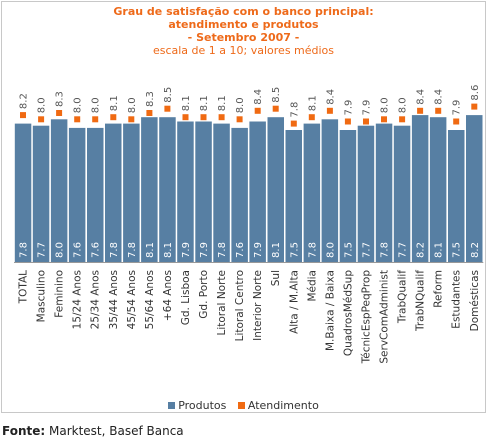 This screenshot has height=444, width=489. What do you see at coordinates (367, 250) in the screenshot?
I see `data-label-produtos-tecnicesppeqprop: 7.7` at bounding box center [367, 250].